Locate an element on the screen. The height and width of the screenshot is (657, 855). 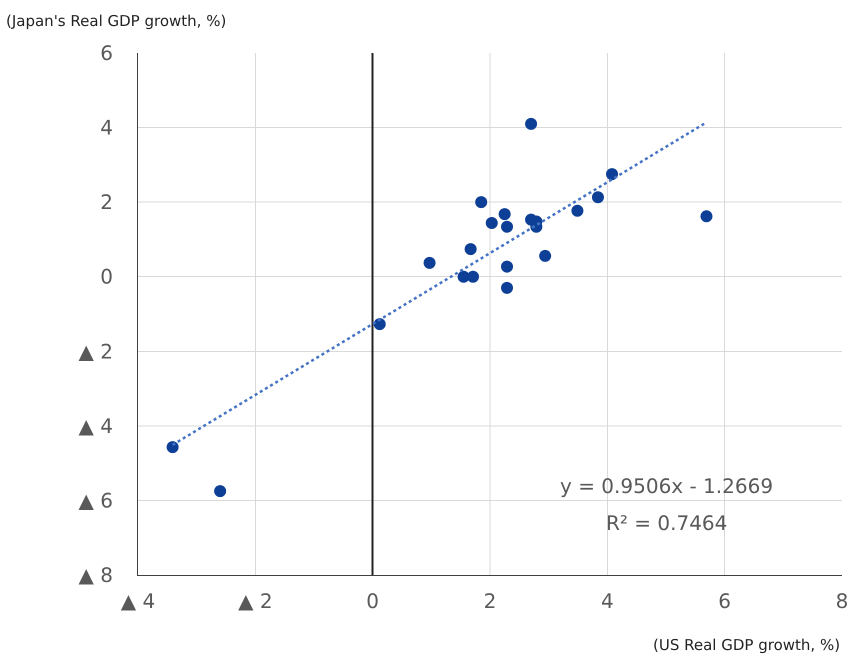
x-tick-label: 0 is located at coordinates (373, 601).